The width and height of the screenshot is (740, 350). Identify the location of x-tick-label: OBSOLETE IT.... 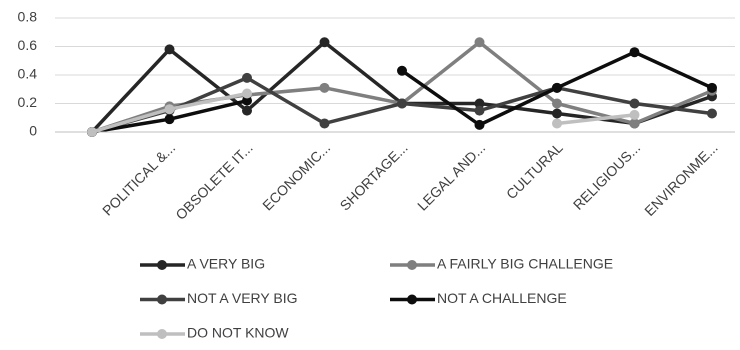
(213, 180).